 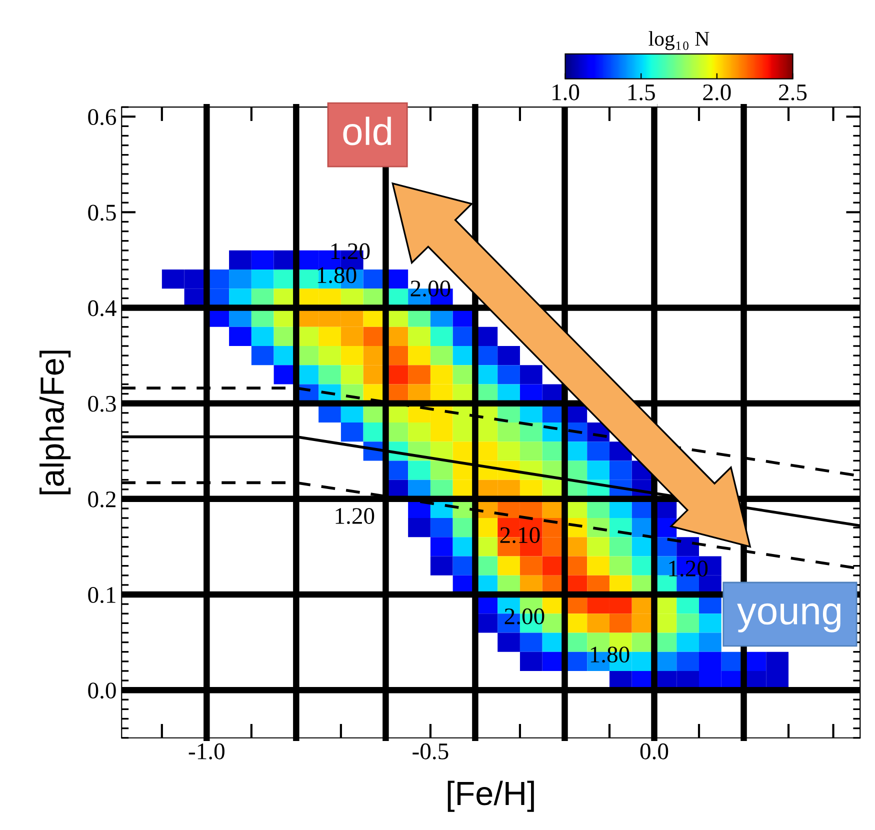 I want to click on y-tick-label: 0.5, so click(x=102, y=212).